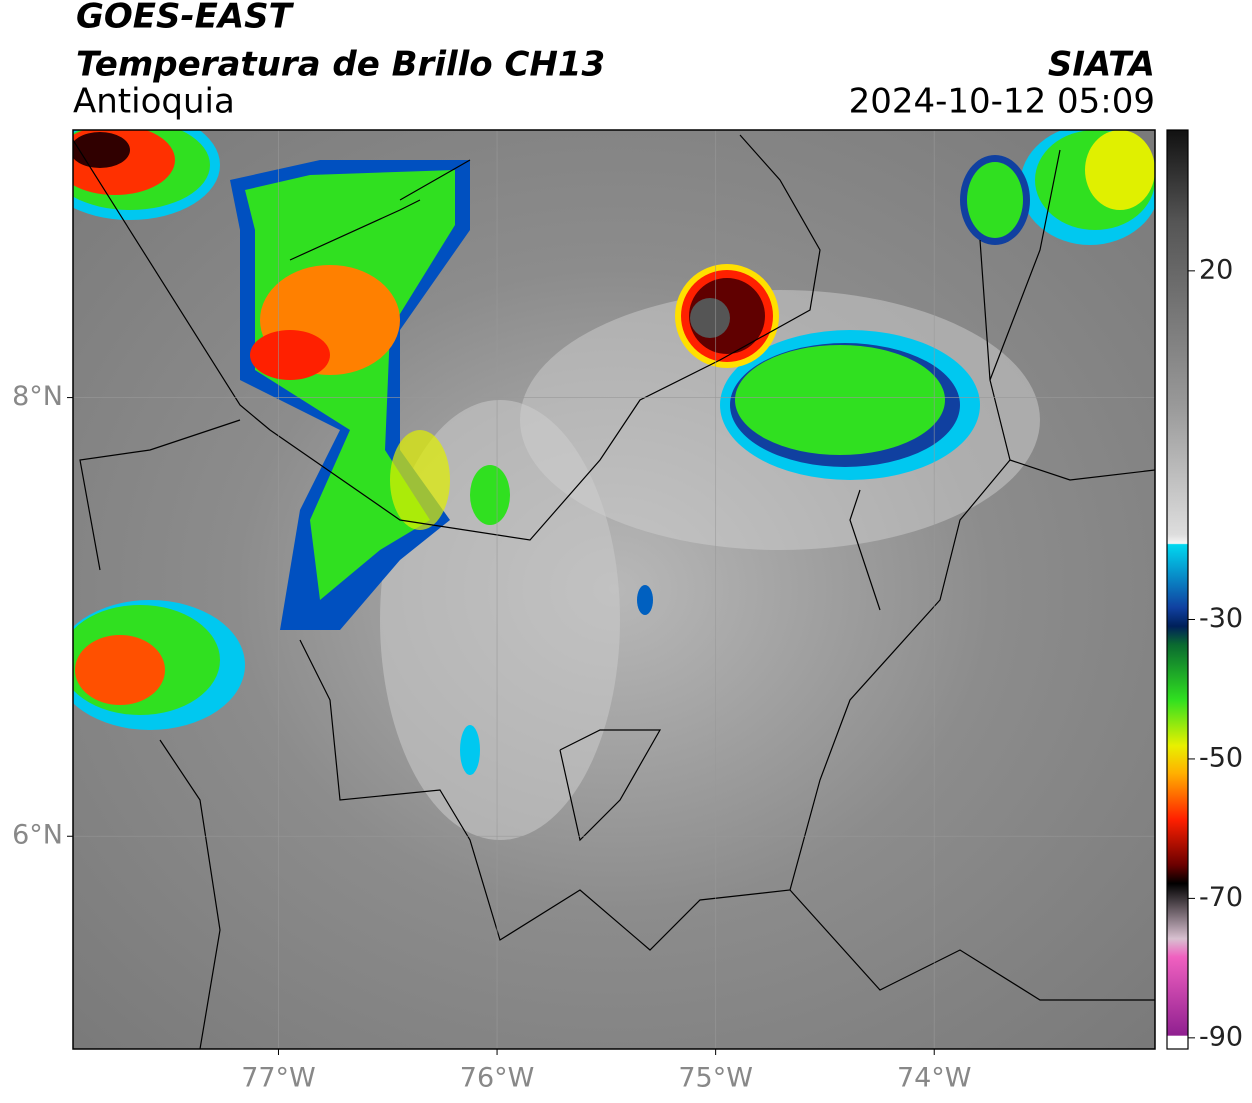 This screenshot has width=1252, height=1103. I want to click on colorbar-tick-label: -50, so click(1221, 757).